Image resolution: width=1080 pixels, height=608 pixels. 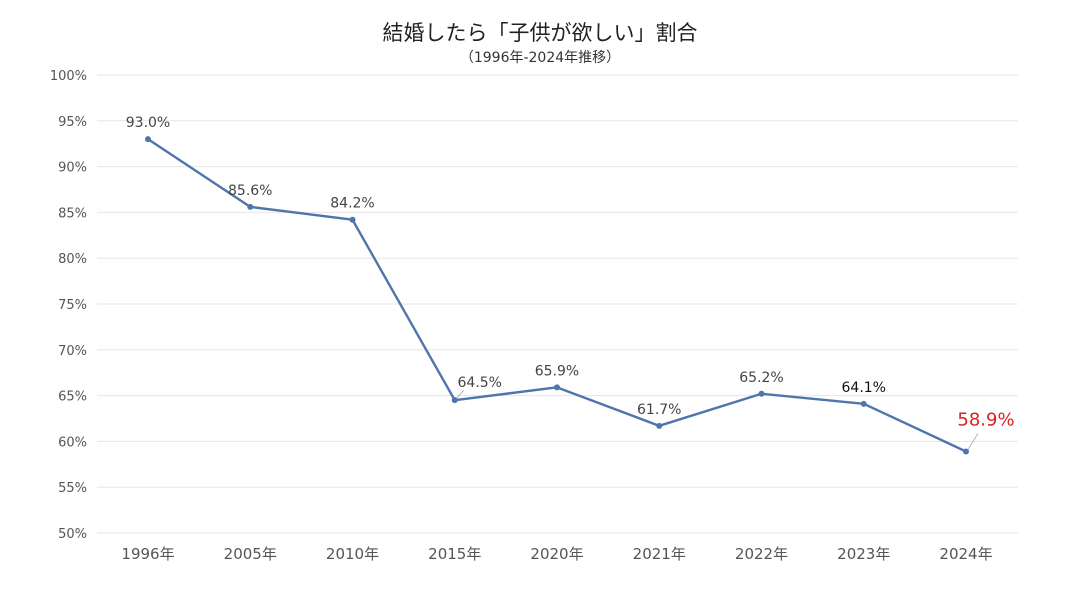 What do you see at coordinates (68, 76) in the screenshot?
I see `y-tick-label: 100%` at bounding box center [68, 76].